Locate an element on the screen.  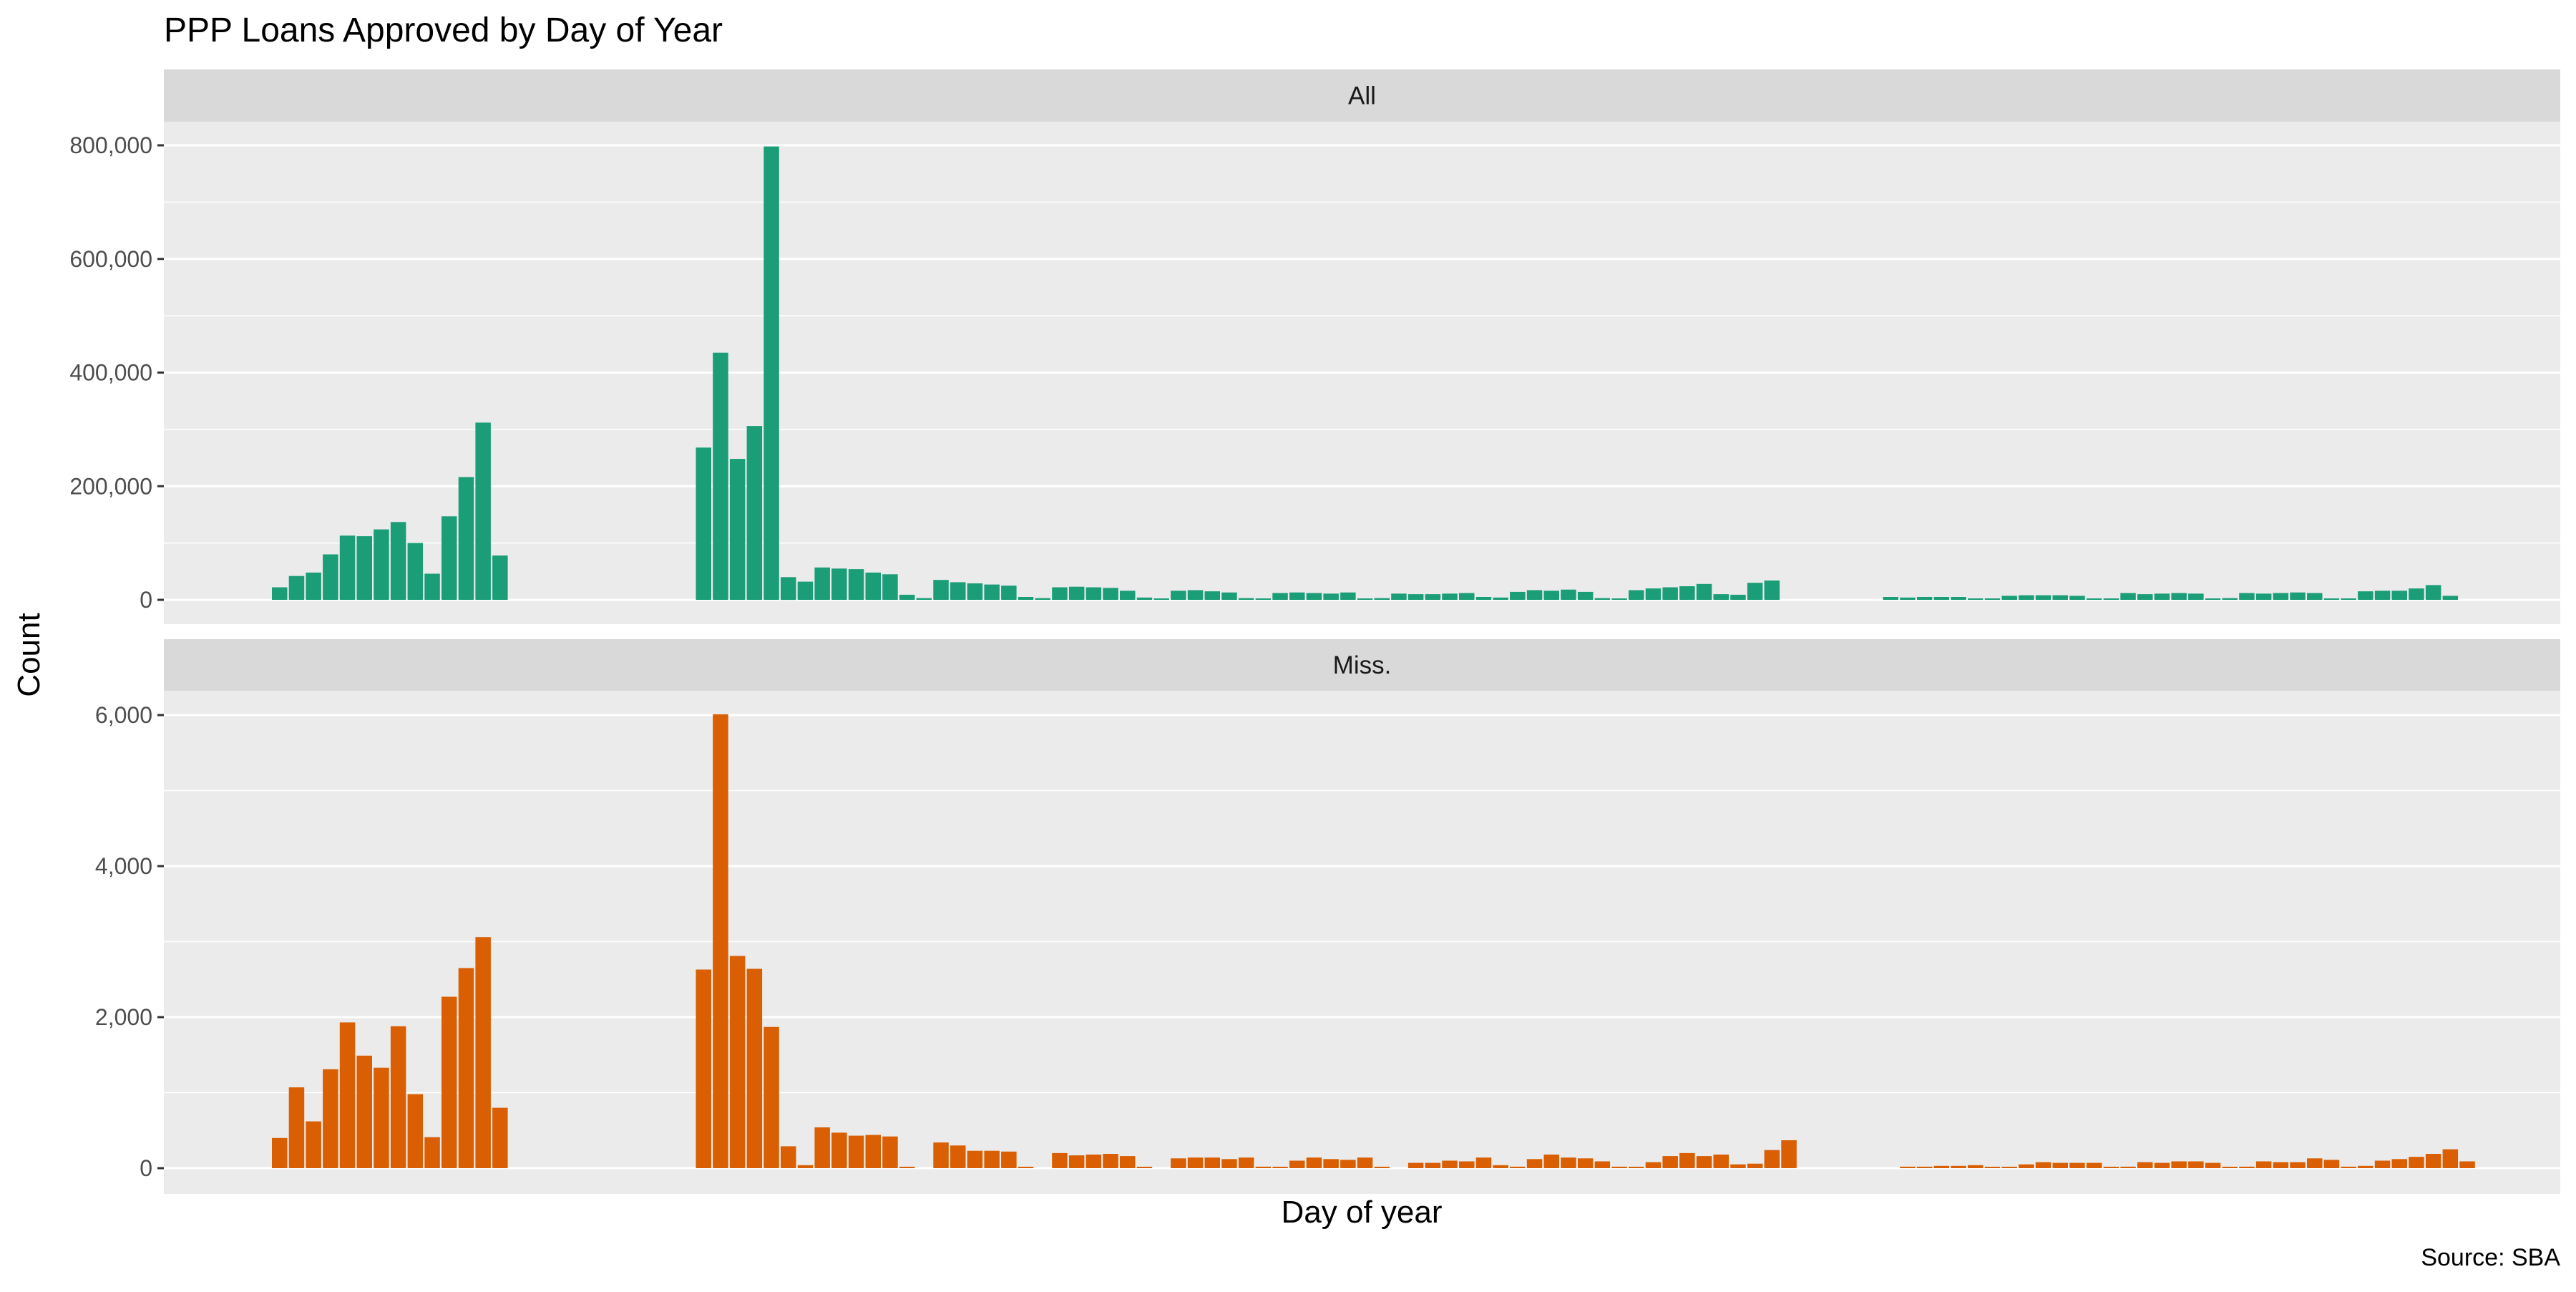
chart-title: PPP Loans Approved by Day of Year is located at coordinates (443, 30).